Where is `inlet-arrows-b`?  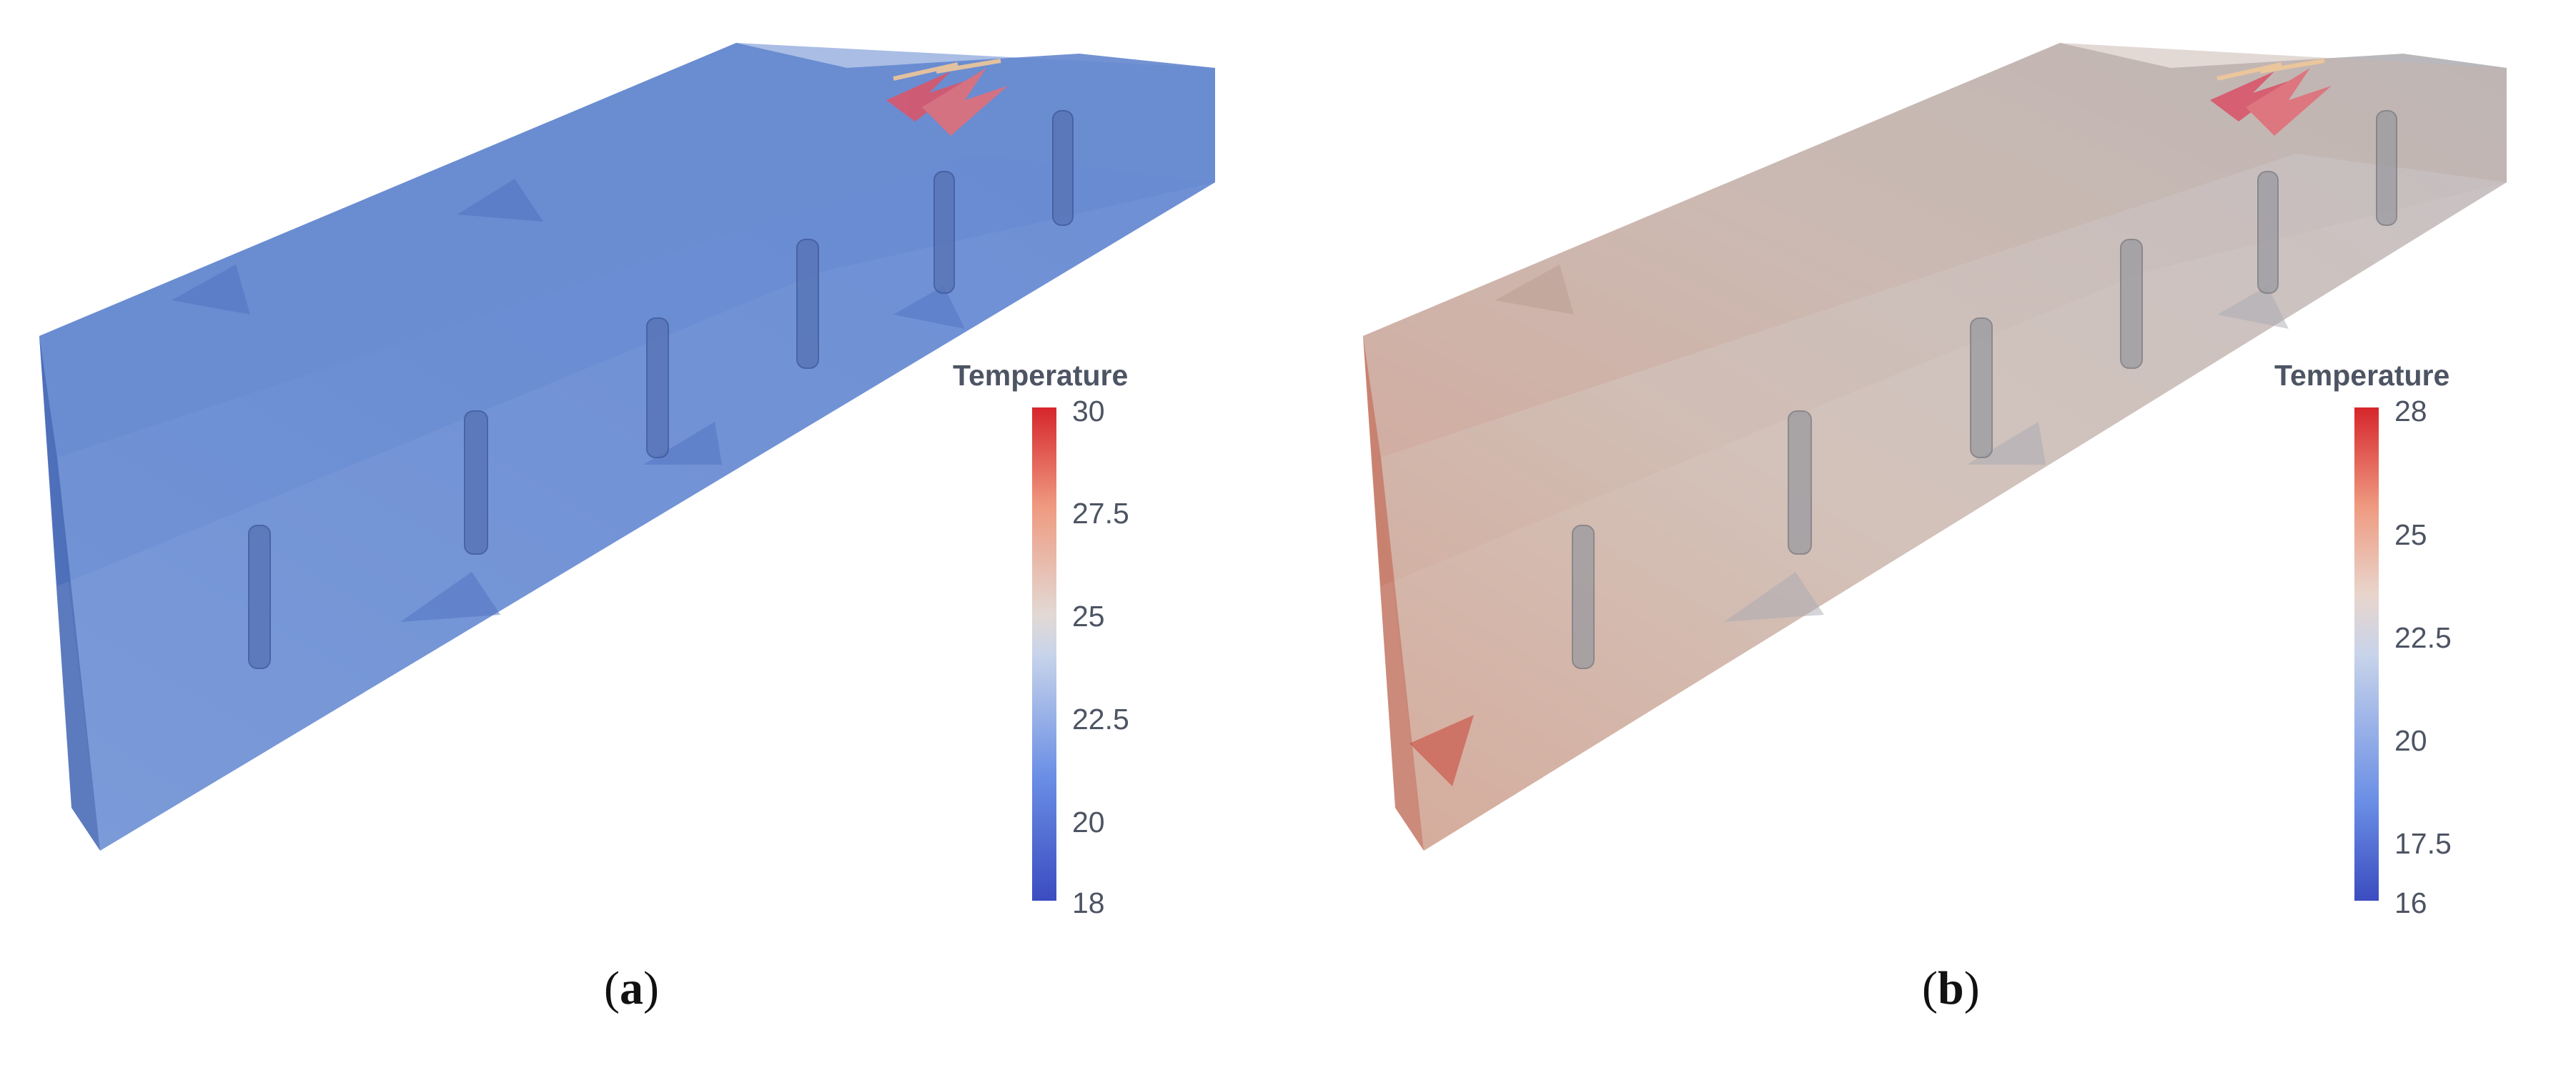 inlet-arrows-b is located at coordinates (2271, 97).